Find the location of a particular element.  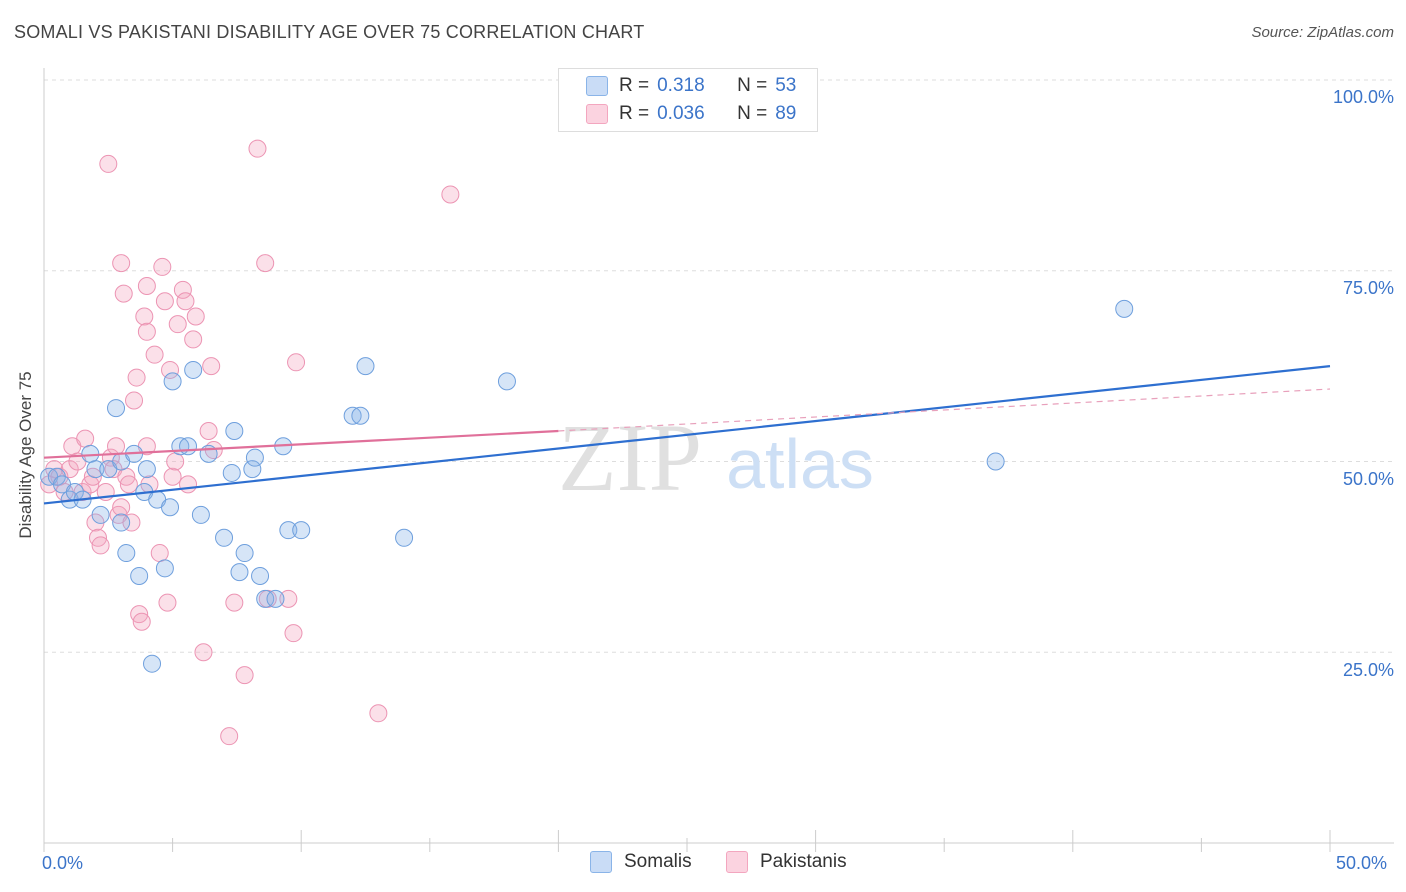

correlation-legend: R = 0.318 N = 53 R = 0.036 N = 89 is located at coordinates (688, 100).